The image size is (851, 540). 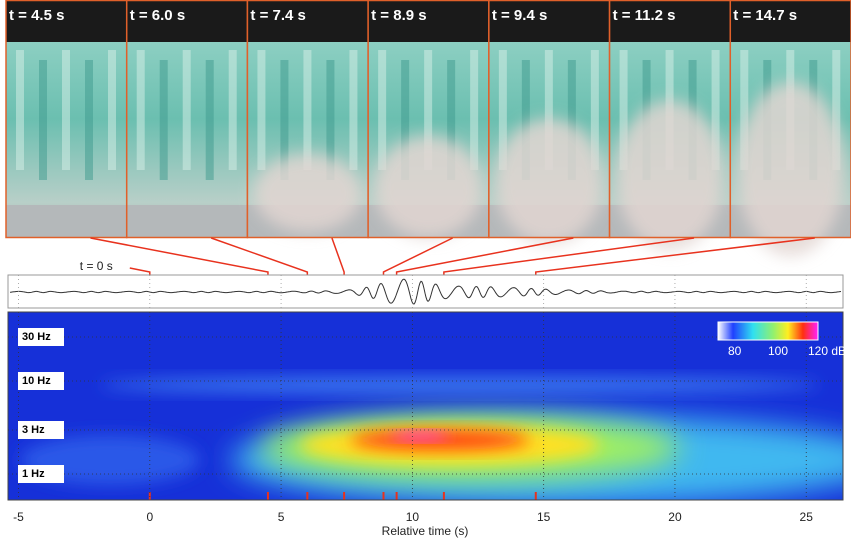 What do you see at coordinates (277, 15) in the screenshot?
I see `frame-label: t = 7.4 s` at bounding box center [277, 15].